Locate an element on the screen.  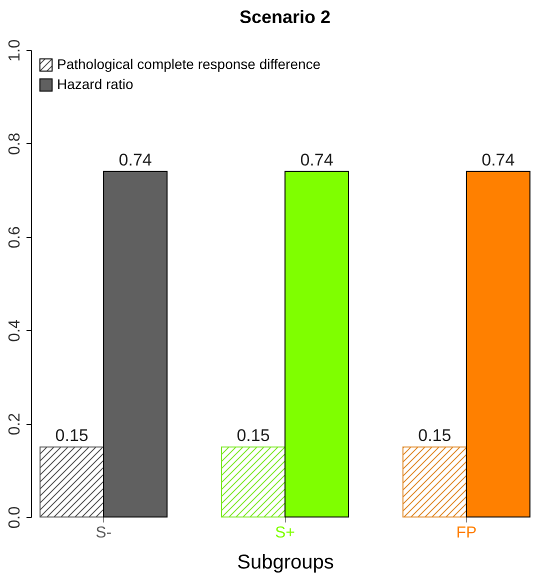
legend-label: Hazard ratio is located at coordinates (95, 84).